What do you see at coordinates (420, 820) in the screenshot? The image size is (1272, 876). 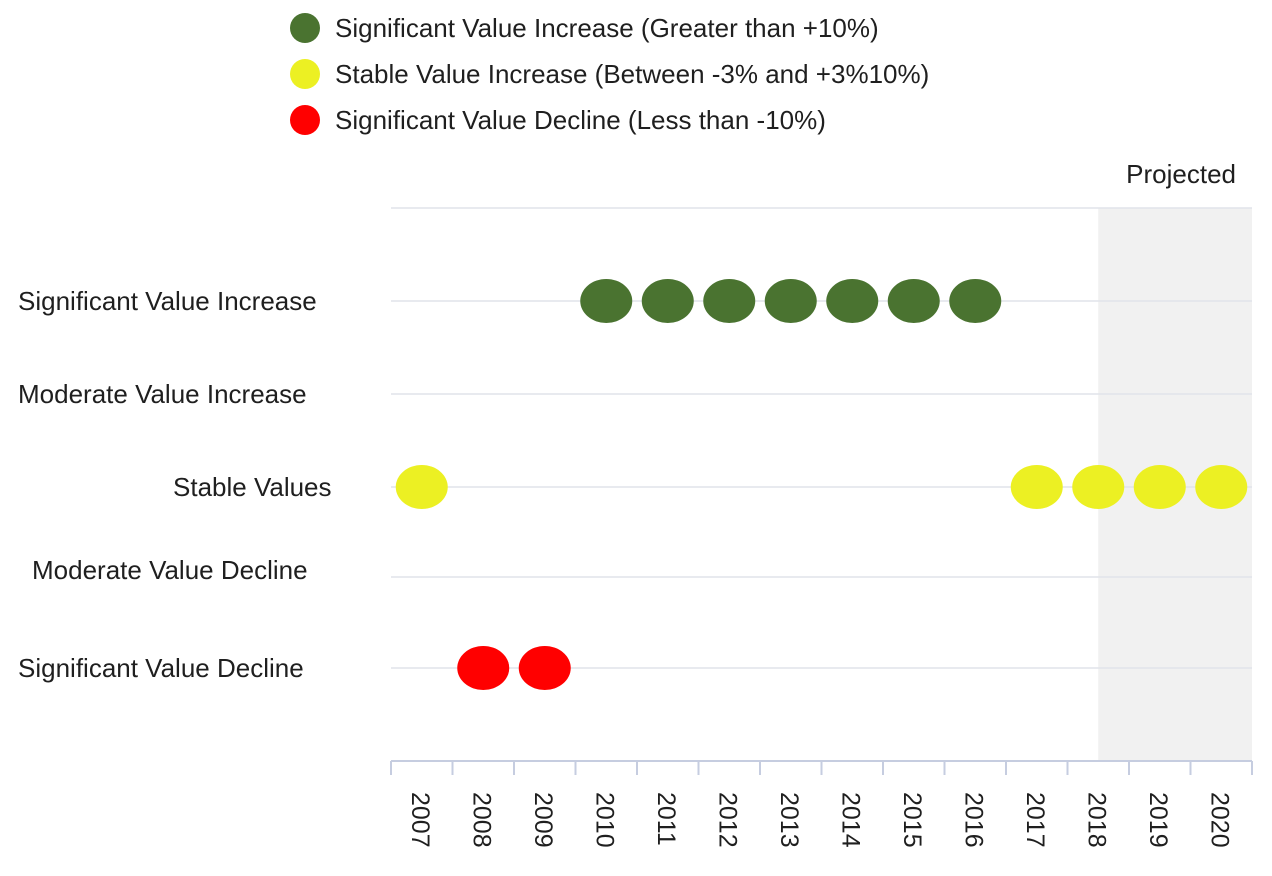 I see `x-tick-label: 2007` at bounding box center [420, 820].